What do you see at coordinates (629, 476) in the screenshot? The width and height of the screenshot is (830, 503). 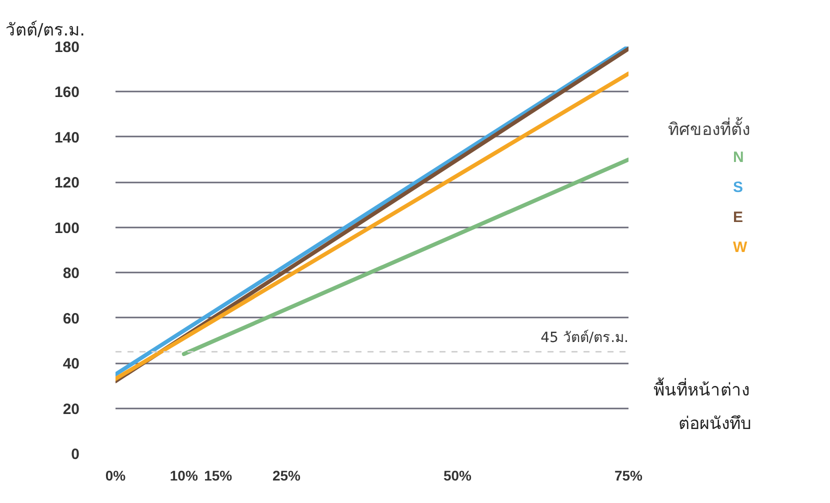 I see `x-tick-label: 75%` at bounding box center [629, 476].